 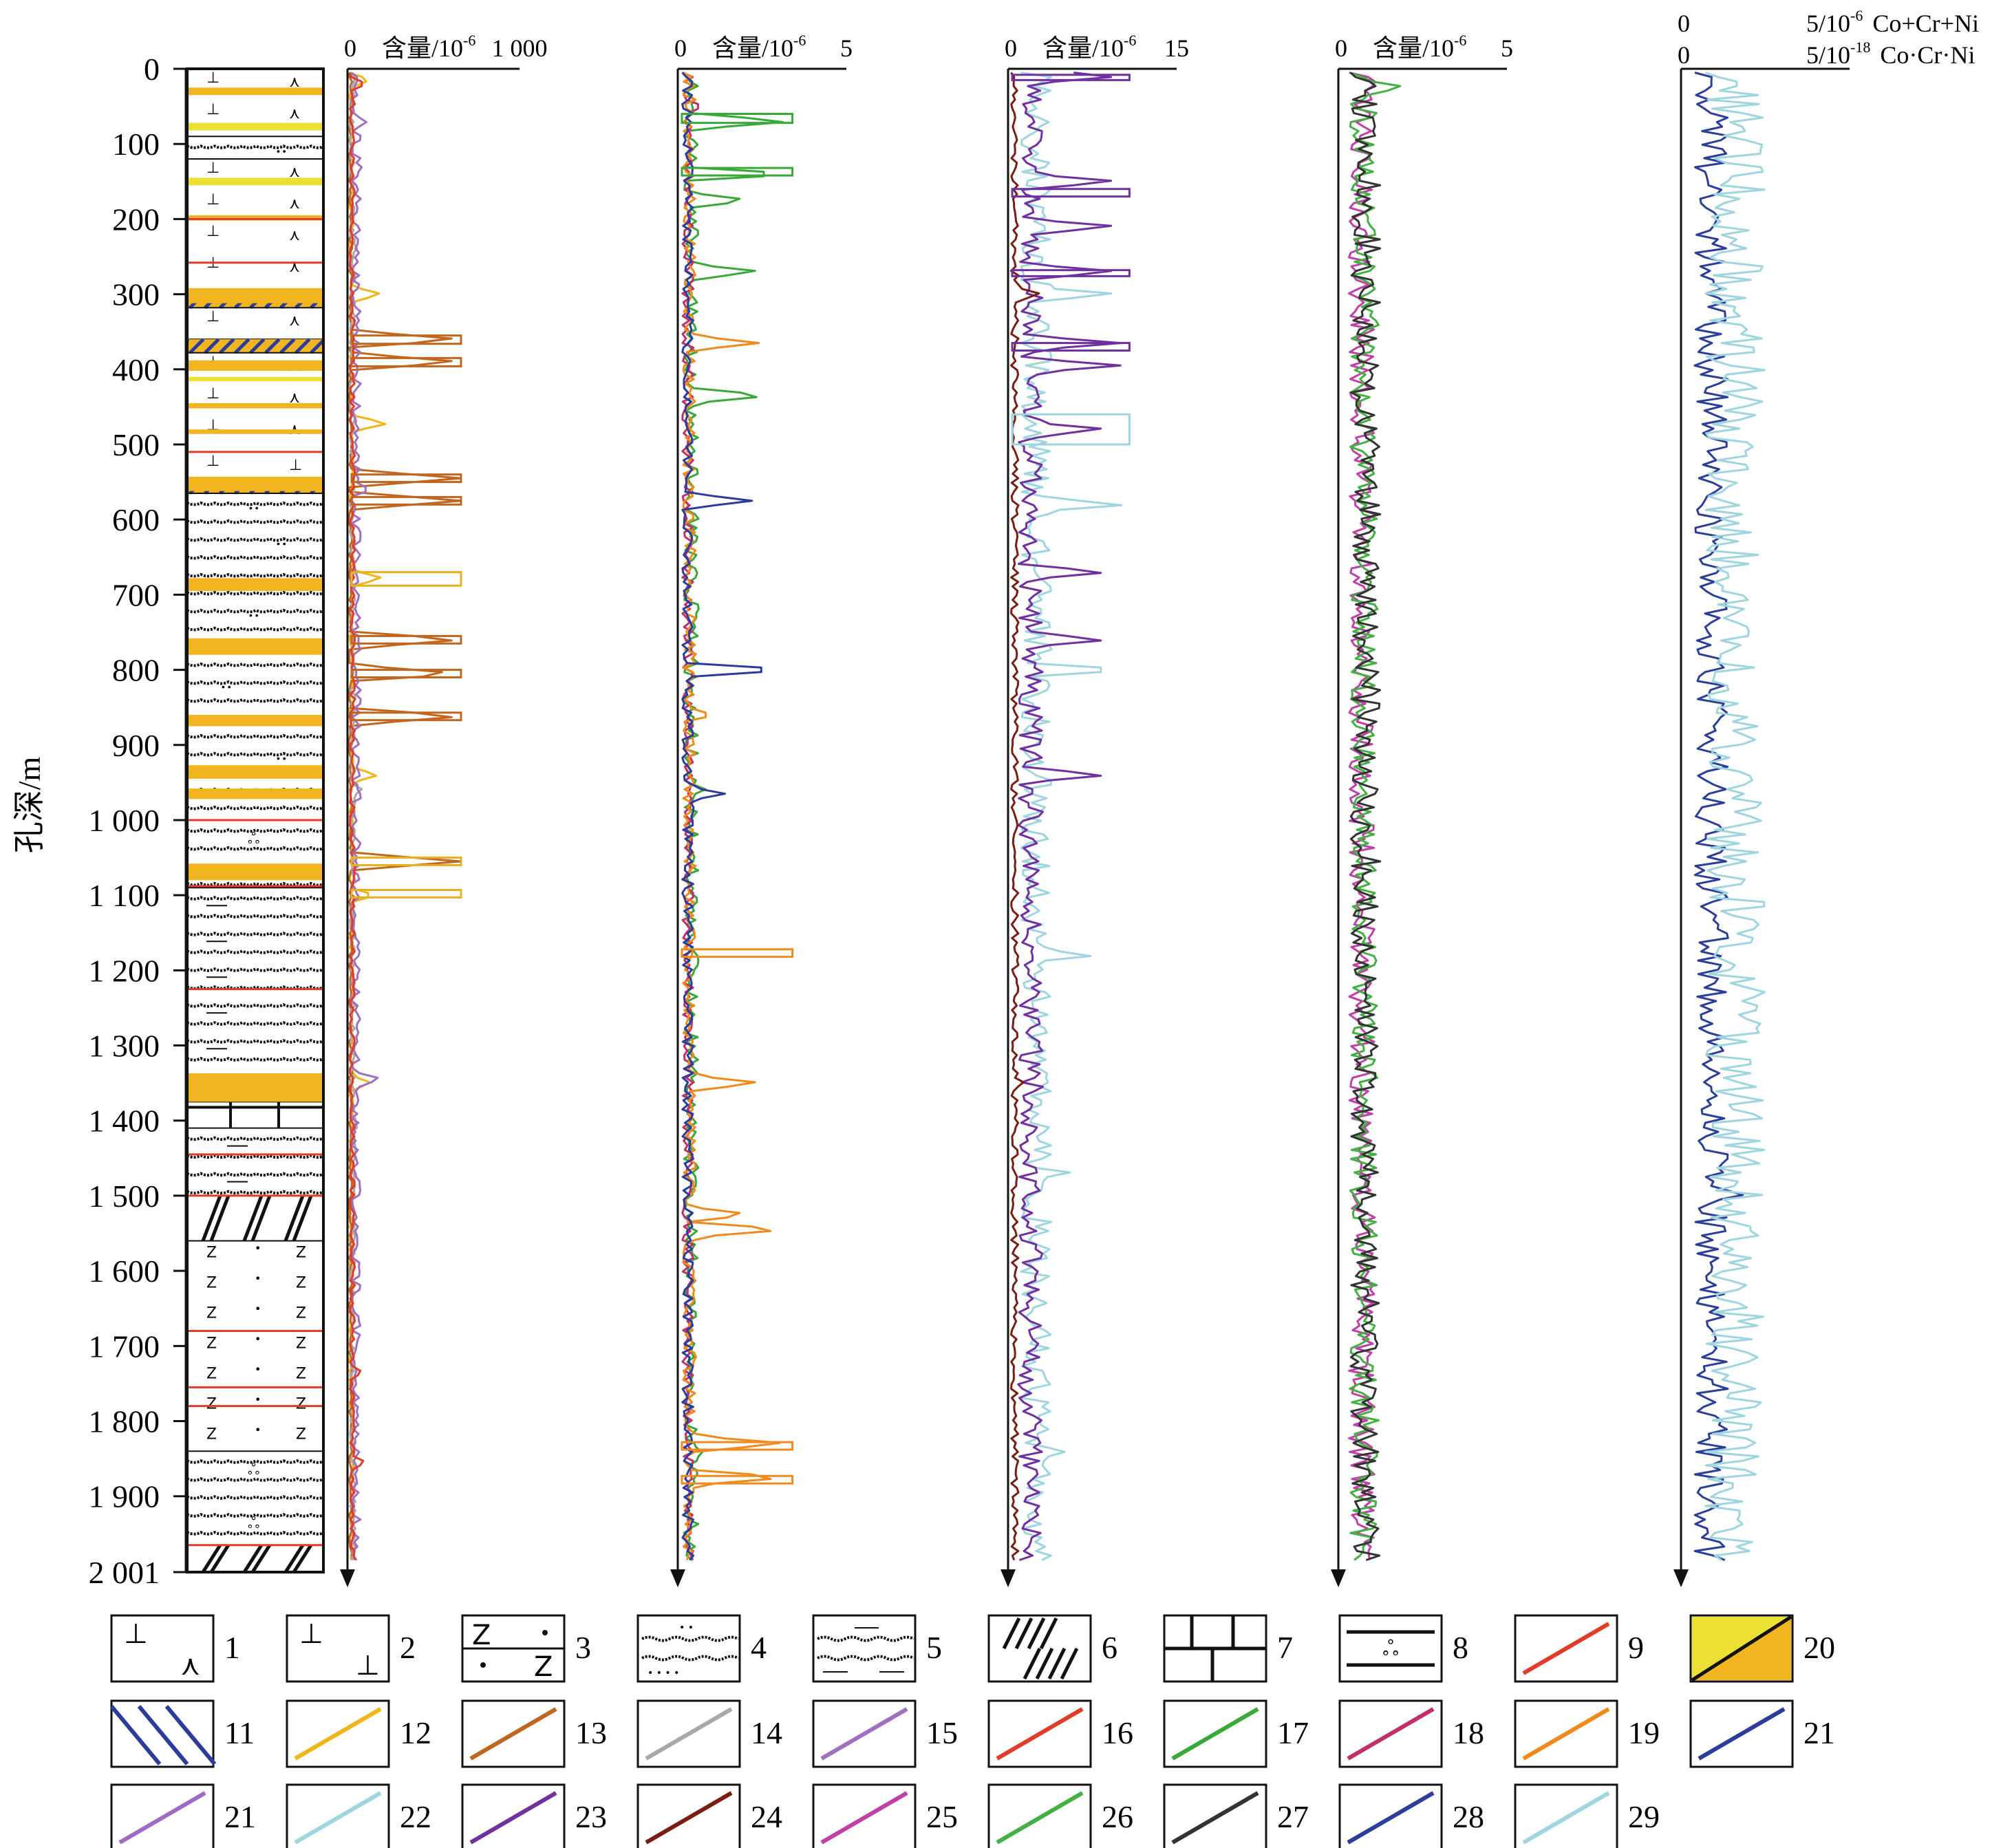 I want to click on panel-2: 0 5 含量/10-6, so click(x=761, y=810).